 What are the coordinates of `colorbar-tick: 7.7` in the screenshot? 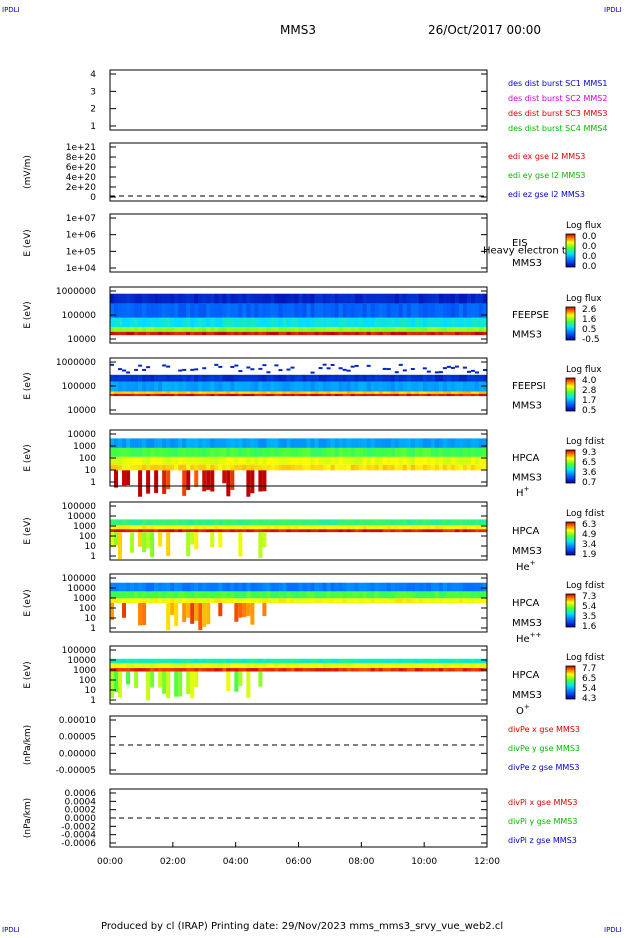 It's located at (589, 669).